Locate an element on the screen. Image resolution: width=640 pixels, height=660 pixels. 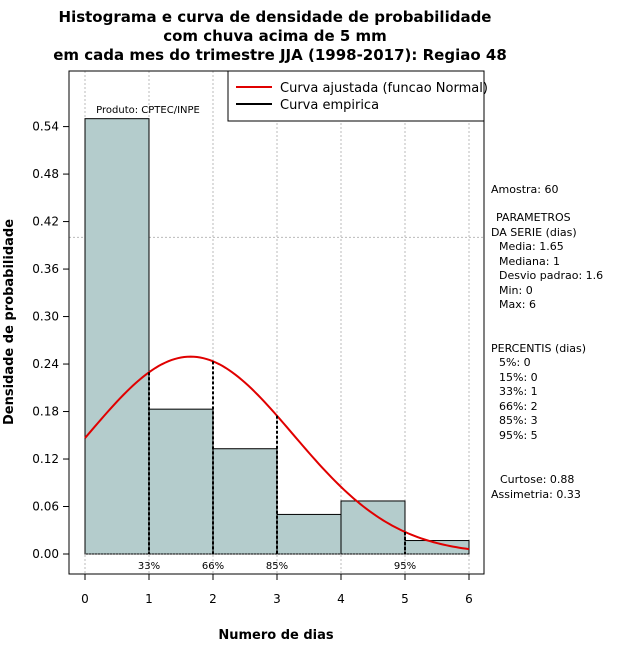
x-tick-label-0: 0 is located at coordinates (85, 599).